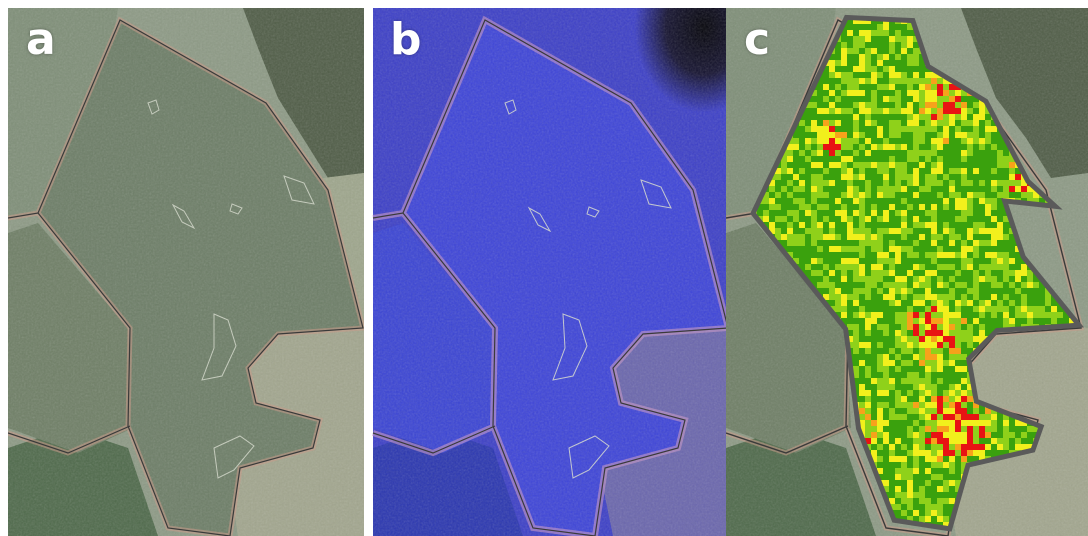  What do you see at coordinates (41, 39) in the screenshot?
I see `panel-label-a: a` at bounding box center [41, 39].